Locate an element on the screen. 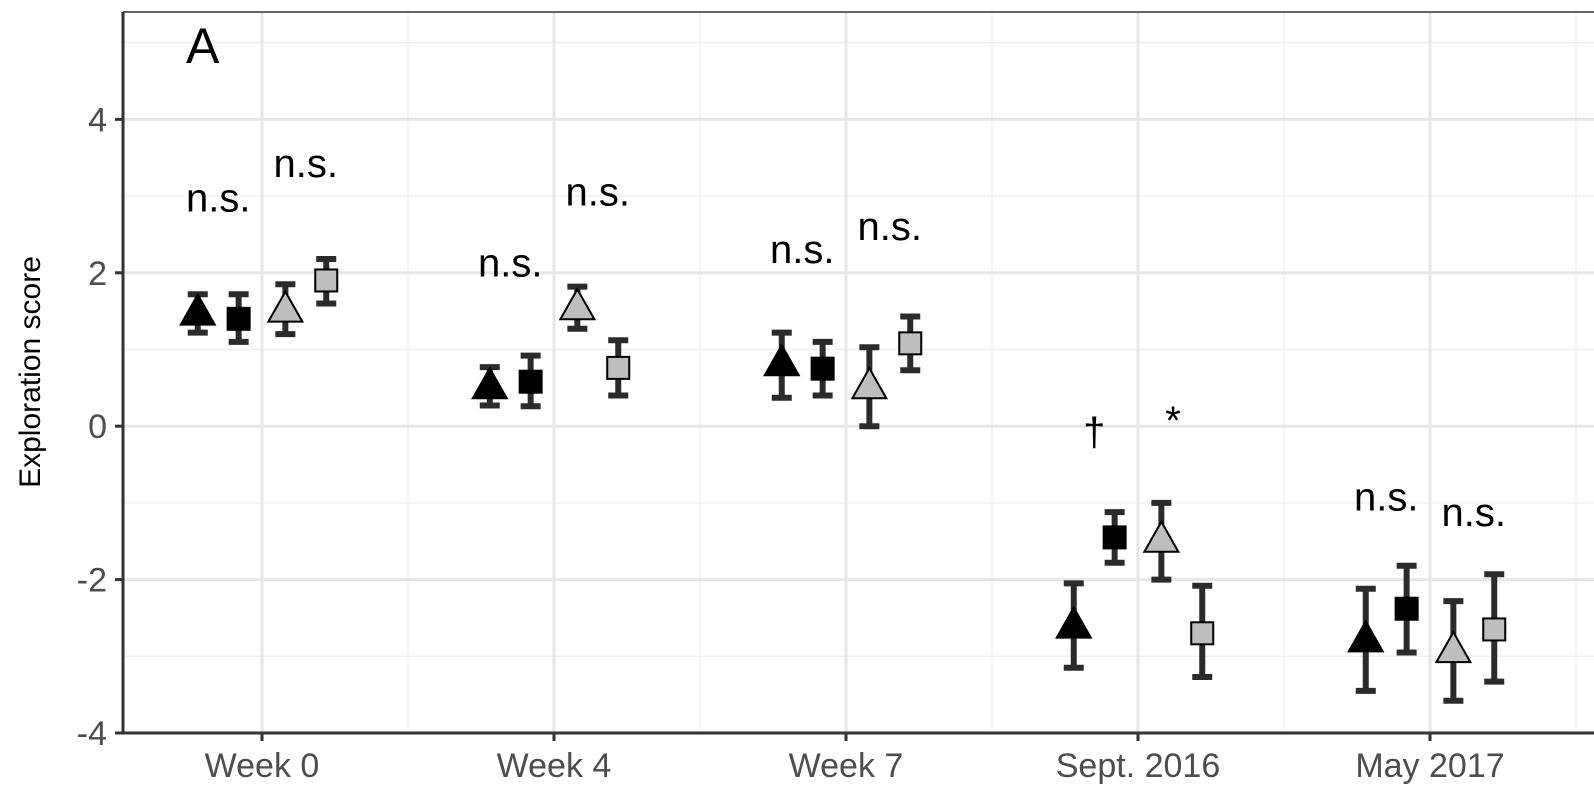 Image resolution: width=1594 pixels, height=803 pixels. x-tick-label: Week 7 is located at coordinates (846, 766).